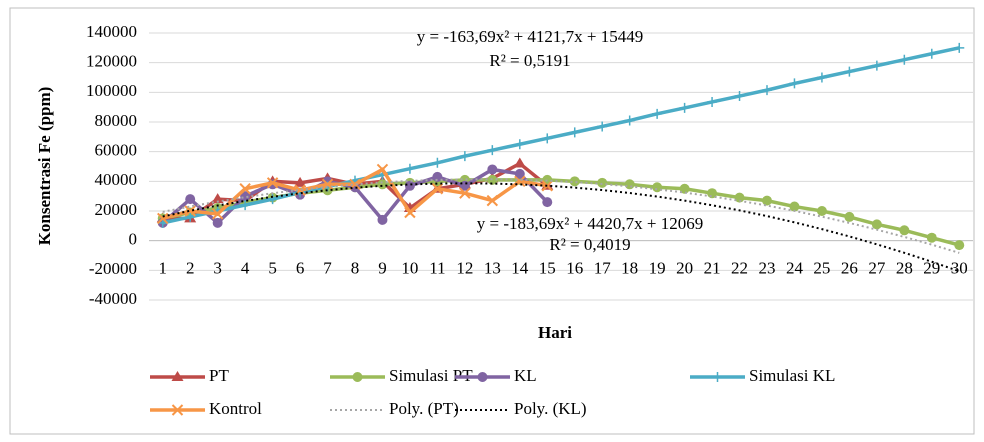 This screenshot has height=442, width=984. What do you see at coordinates (272, 268) in the screenshot?
I see `x-tick-label: 5` at bounding box center [272, 268].